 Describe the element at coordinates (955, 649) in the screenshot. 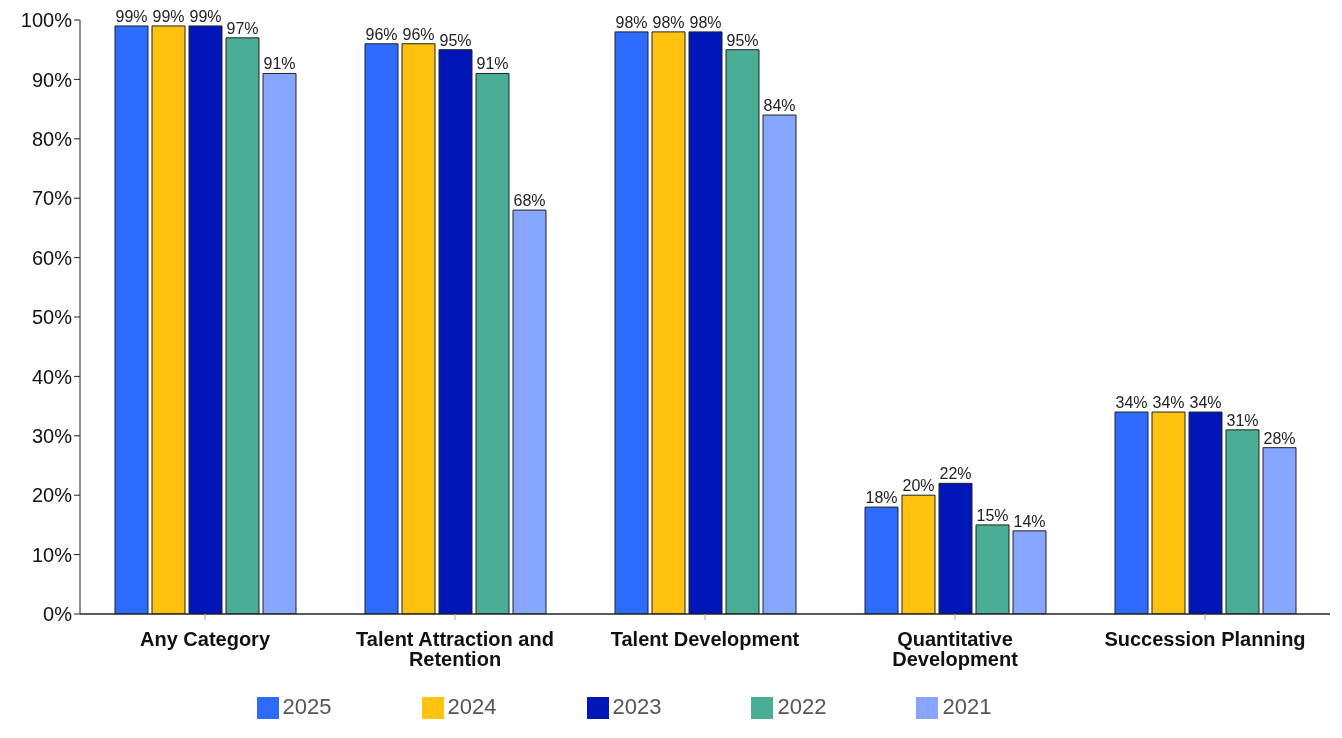

I see `x-tick-label: Quantitative Development` at that location.